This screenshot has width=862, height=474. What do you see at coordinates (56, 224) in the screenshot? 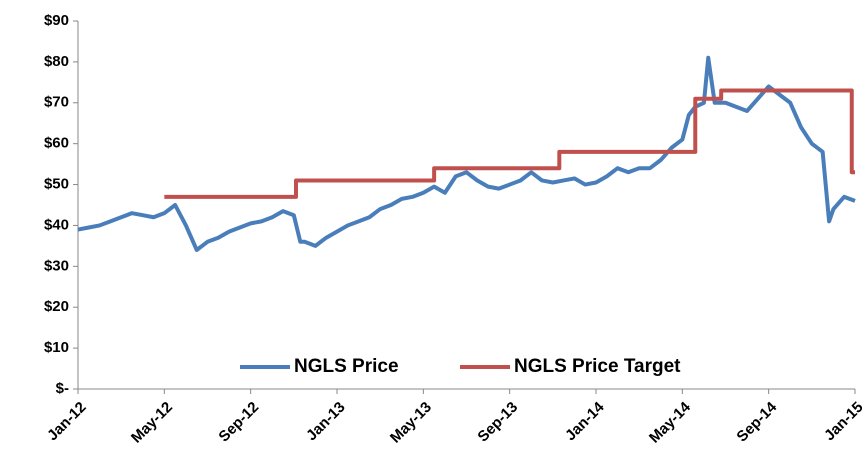
I see `y-tick-label: $40` at bounding box center [56, 224].